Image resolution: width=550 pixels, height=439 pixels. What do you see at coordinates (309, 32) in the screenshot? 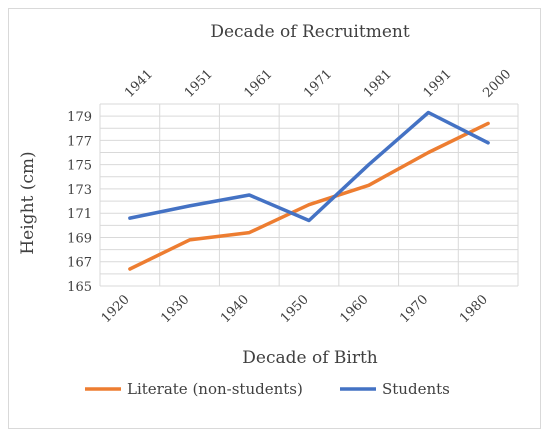
I see `top-axis-title: Decade of Recruitment` at bounding box center [309, 32].